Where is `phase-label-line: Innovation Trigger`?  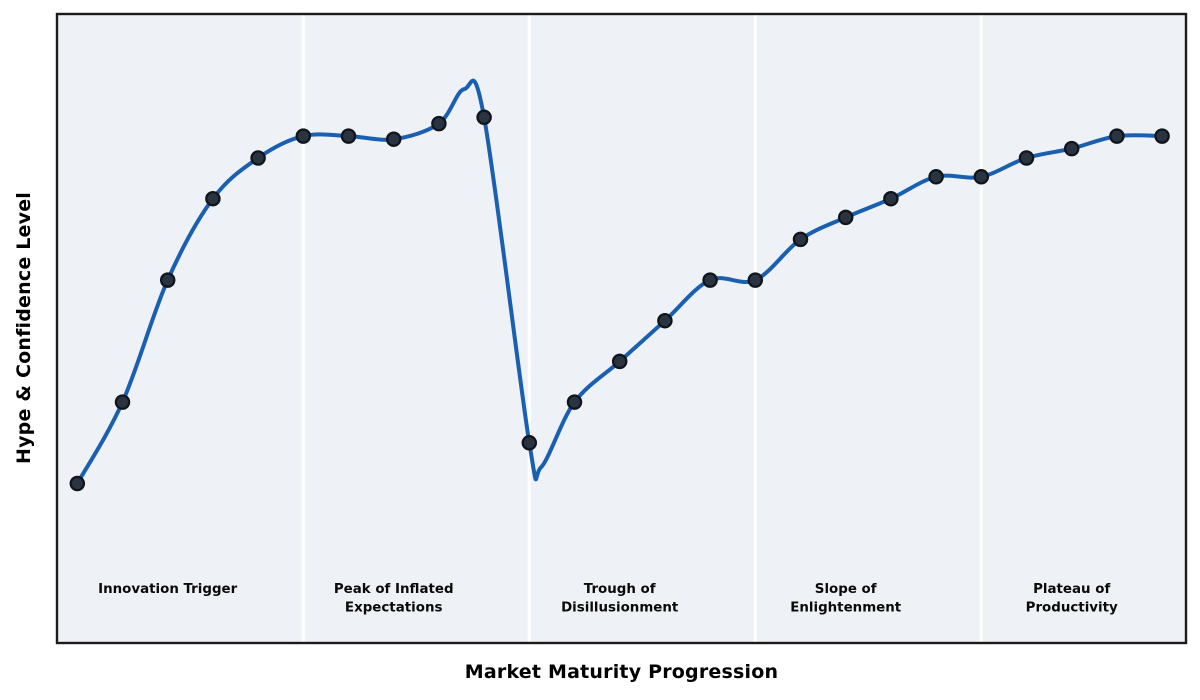 phase-label-line: Innovation Trigger is located at coordinates (168, 589).